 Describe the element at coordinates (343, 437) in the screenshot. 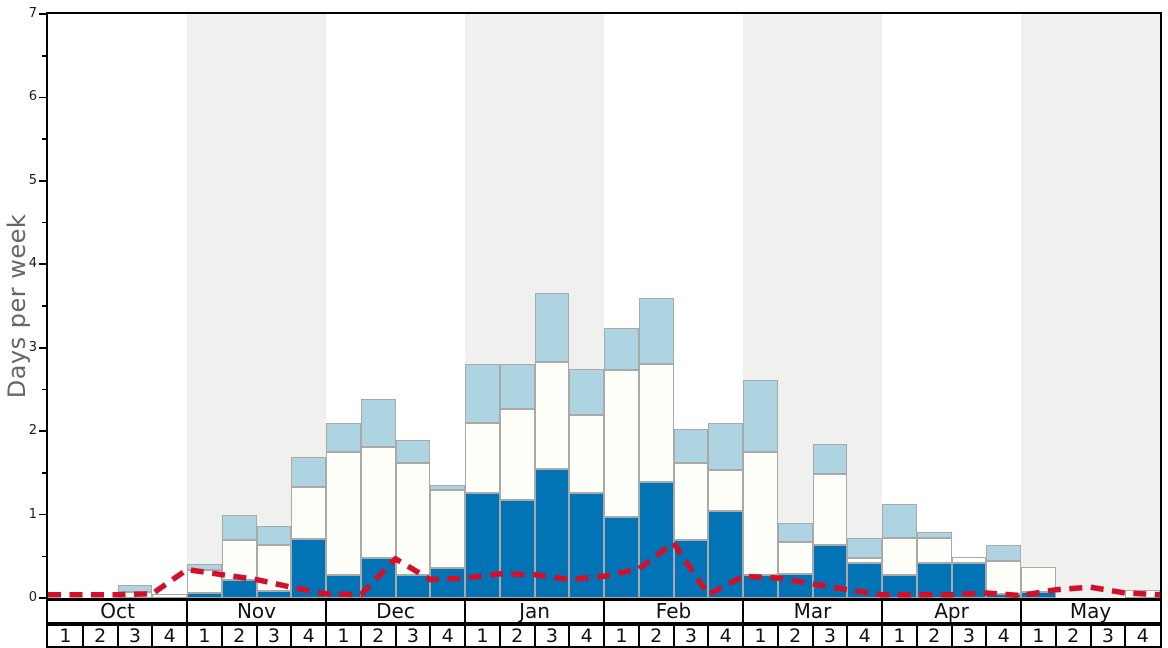

I see `bar-light-dec-w1` at that location.